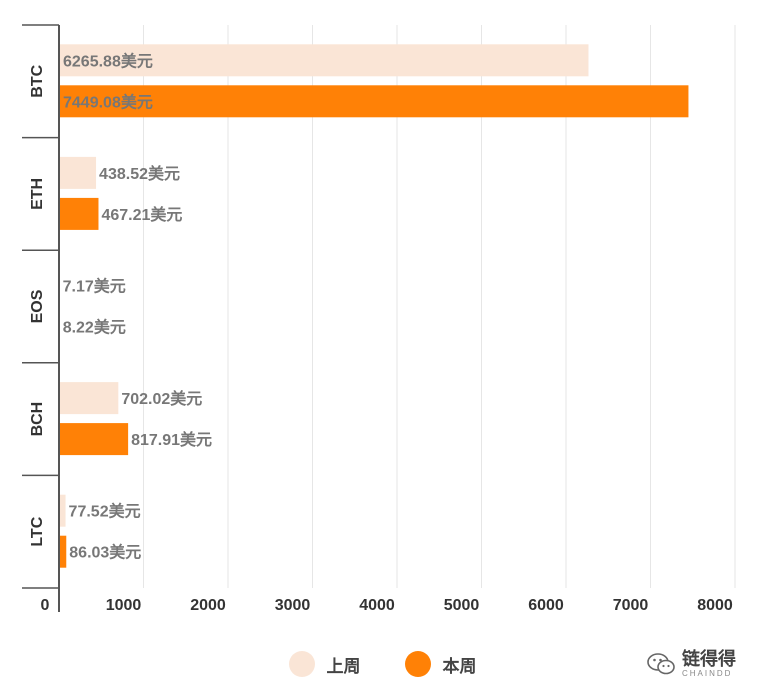  I want to click on legend-swatch-last-week, so click(301, 664).